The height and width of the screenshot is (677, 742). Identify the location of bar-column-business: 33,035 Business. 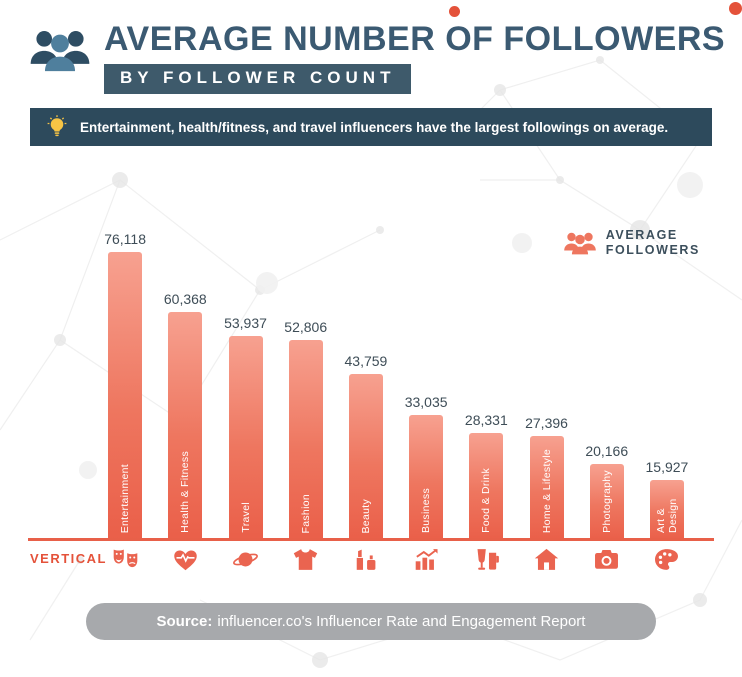
(426, 467).